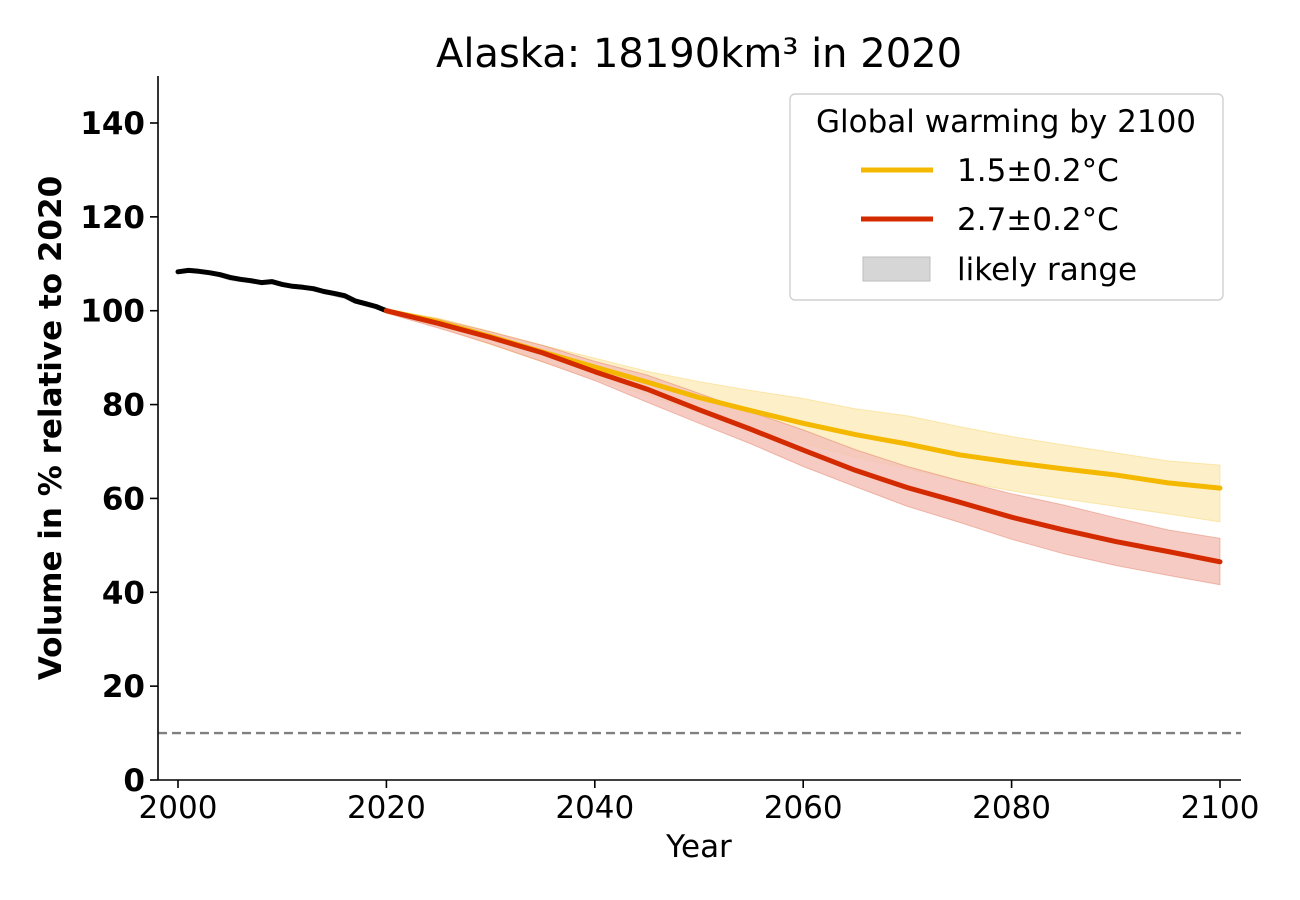 The height and width of the screenshot is (900, 1300). What do you see at coordinates (119, 452) in the screenshot?
I see `y-axis-ticks: 0 20 40 60 80 100 120 140` at bounding box center [119, 452].